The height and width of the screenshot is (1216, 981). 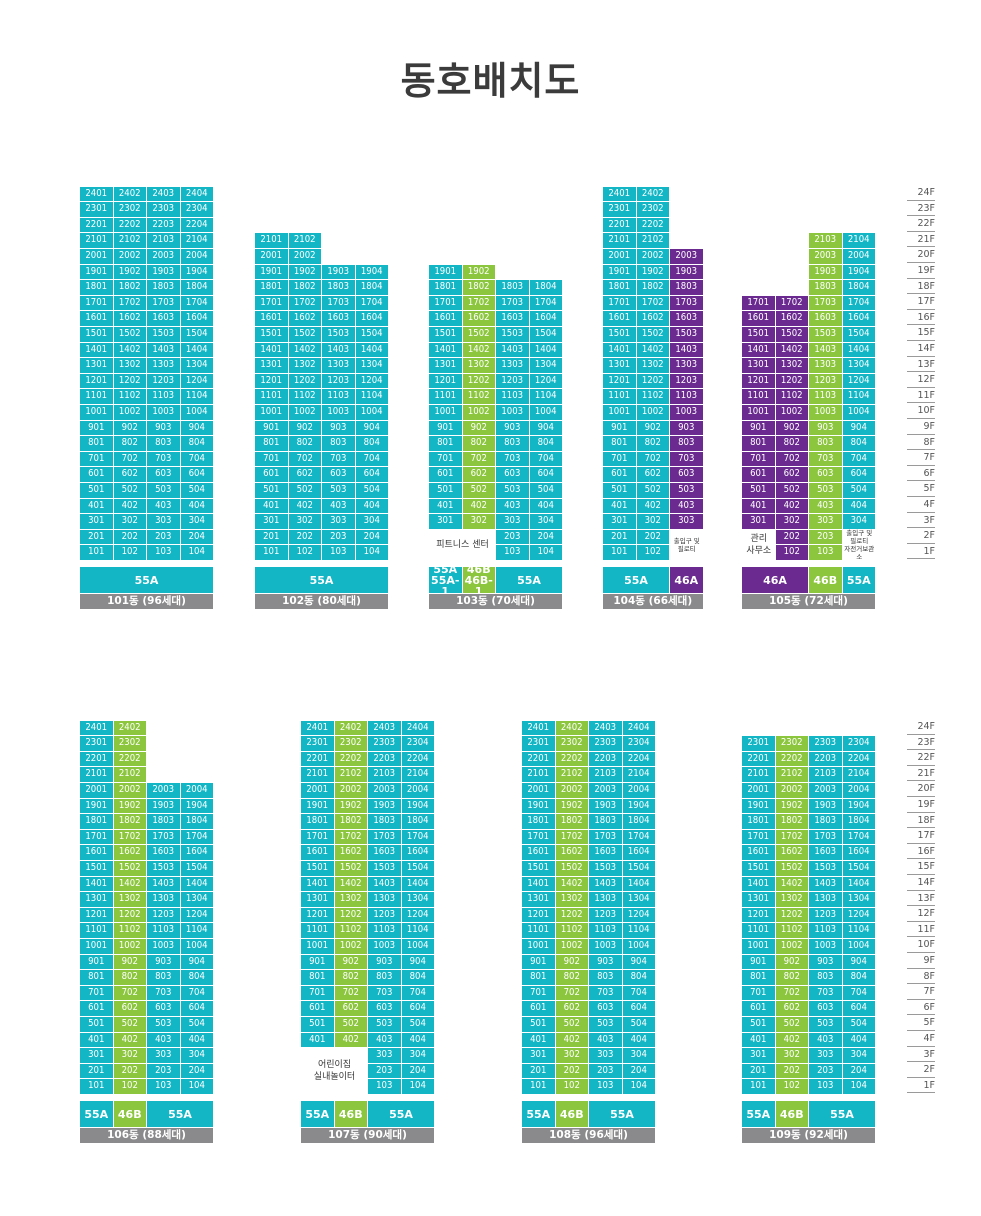 I want to click on unit-cell: 2302, so click(x=652, y=209).